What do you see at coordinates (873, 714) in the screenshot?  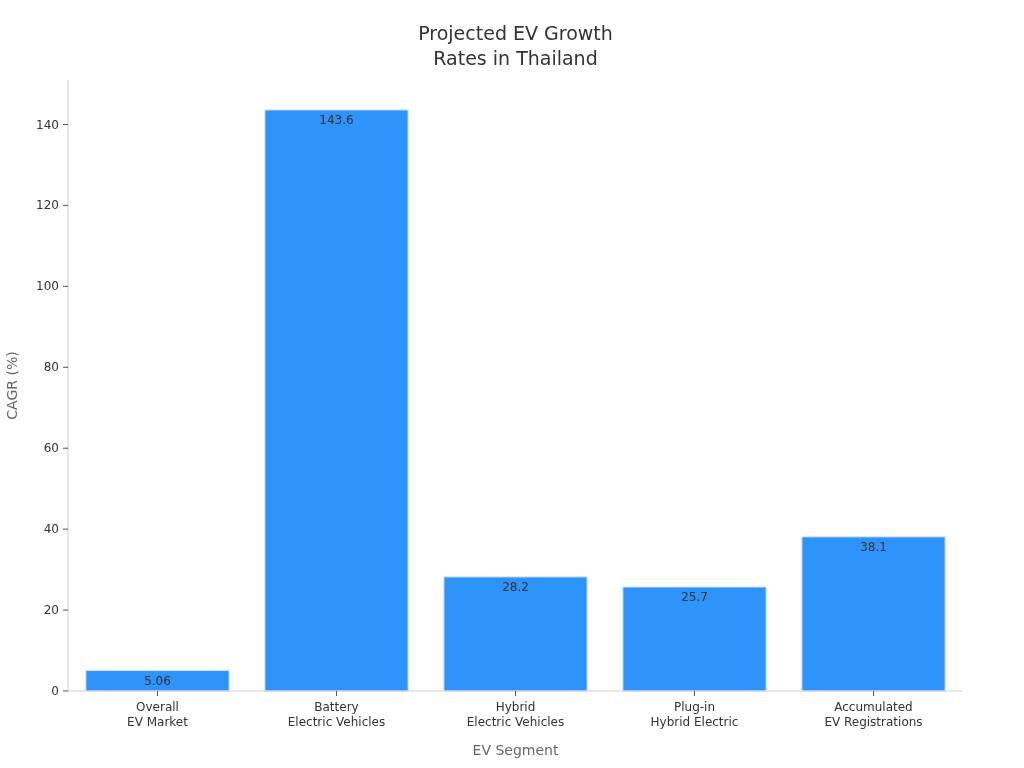 I see `x-tick-label: Accumulated EV Registrations` at bounding box center [873, 714].